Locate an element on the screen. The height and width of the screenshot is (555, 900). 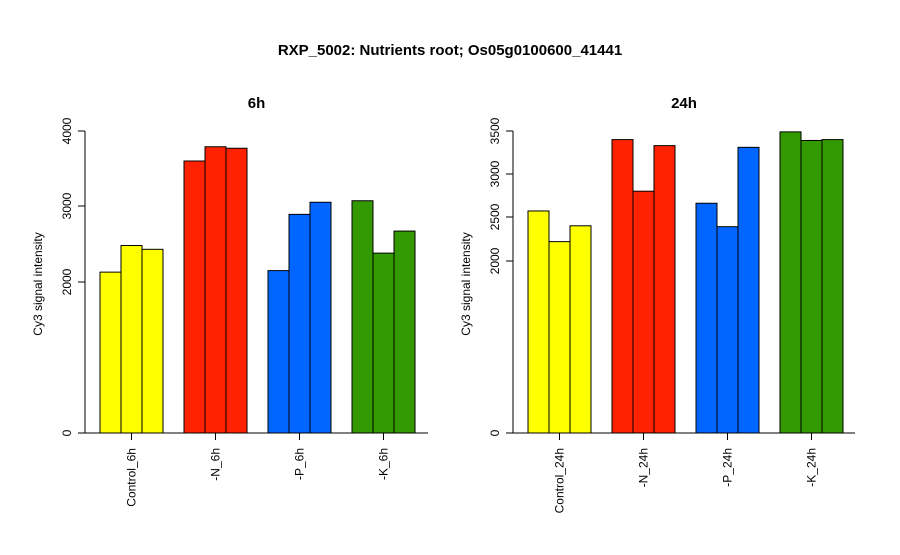
panel-title: 24h is located at coordinates (684, 103).